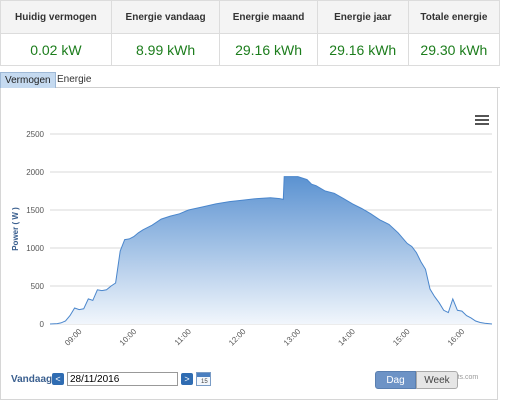 The width and height of the screenshot is (509, 408). Describe the element at coordinates (268, 17) in the screenshot. I see `header-energie-maand: Energie maand` at that location.